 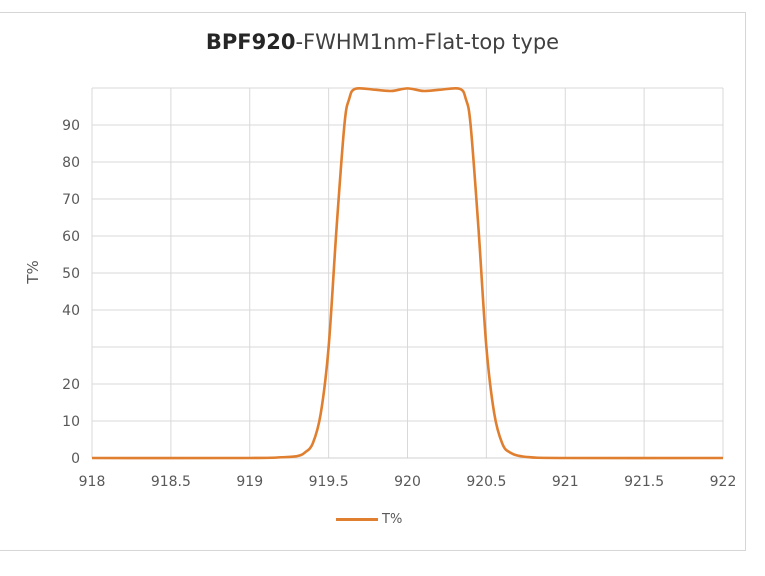 I want to click on y-tick-label: 40, so click(x=71, y=311).